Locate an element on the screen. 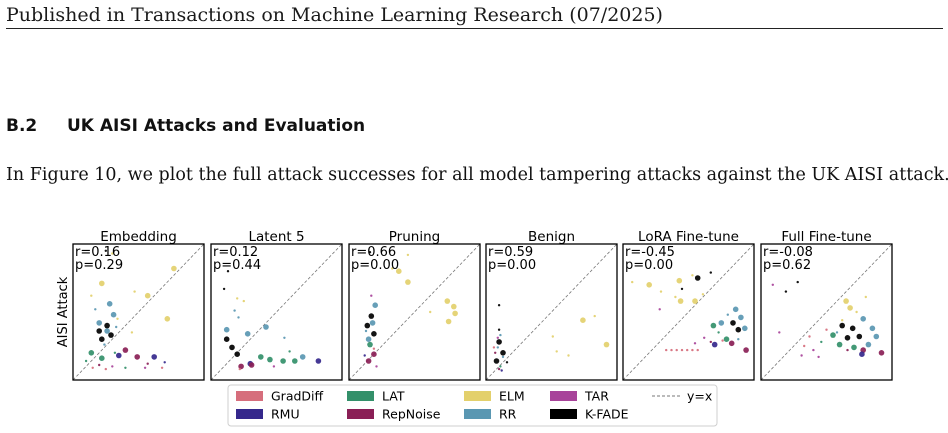 This screenshot has height=433, width=948. panel-title: Benign is located at coordinates (551, 237).